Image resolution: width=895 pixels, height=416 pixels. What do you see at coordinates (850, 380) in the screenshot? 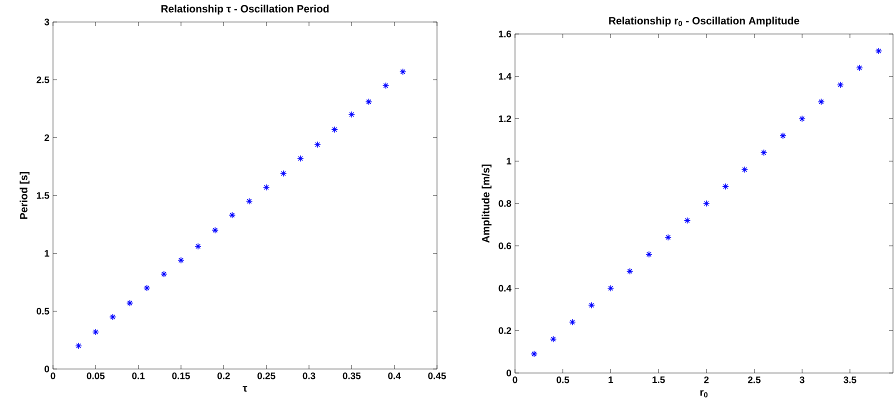
I see `x-tick-label: 3.5` at bounding box center [850, 380].